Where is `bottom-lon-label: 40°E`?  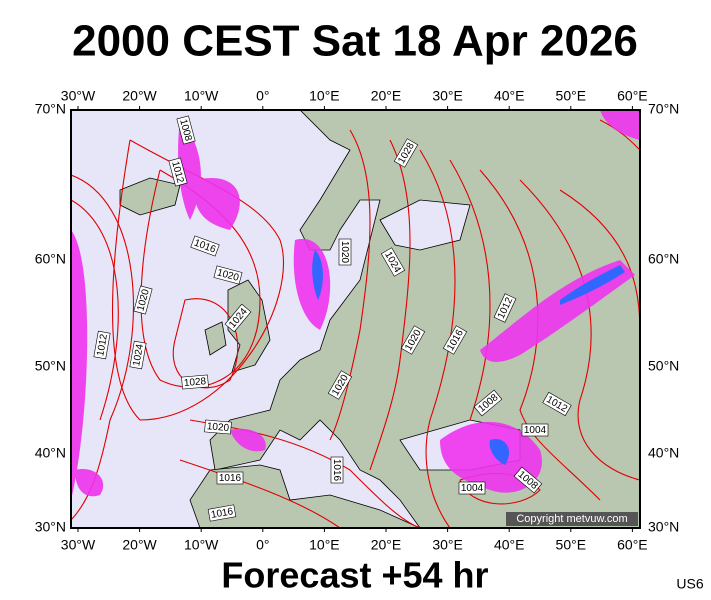
bottom-lon-label: 40°E is located at coordinates (509, 545).